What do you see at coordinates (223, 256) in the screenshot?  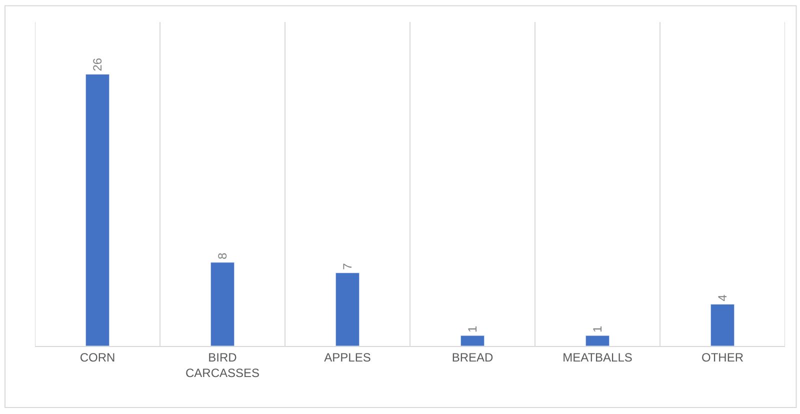 I see `data-label: 8` at bounding box center [223, 256].